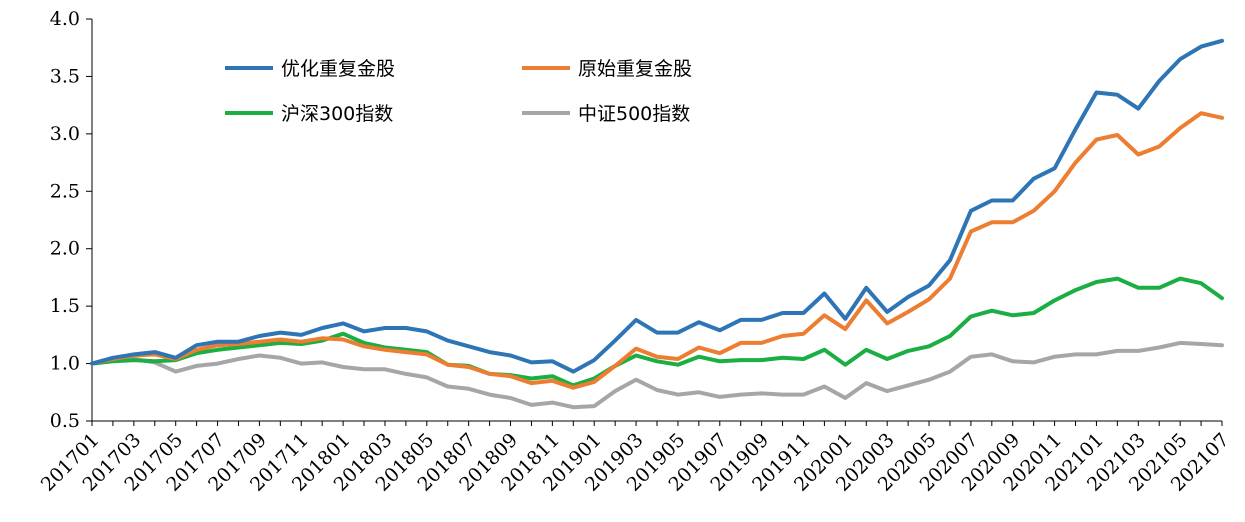 This screenshot has width=1245, height=522. Describe the element at coordinates (71, 220) in the screenshot. I see `y-axis-ticks: 0.5 1.0 1.5 2.0 2.5 3.0 3.5 4.0` at that location.